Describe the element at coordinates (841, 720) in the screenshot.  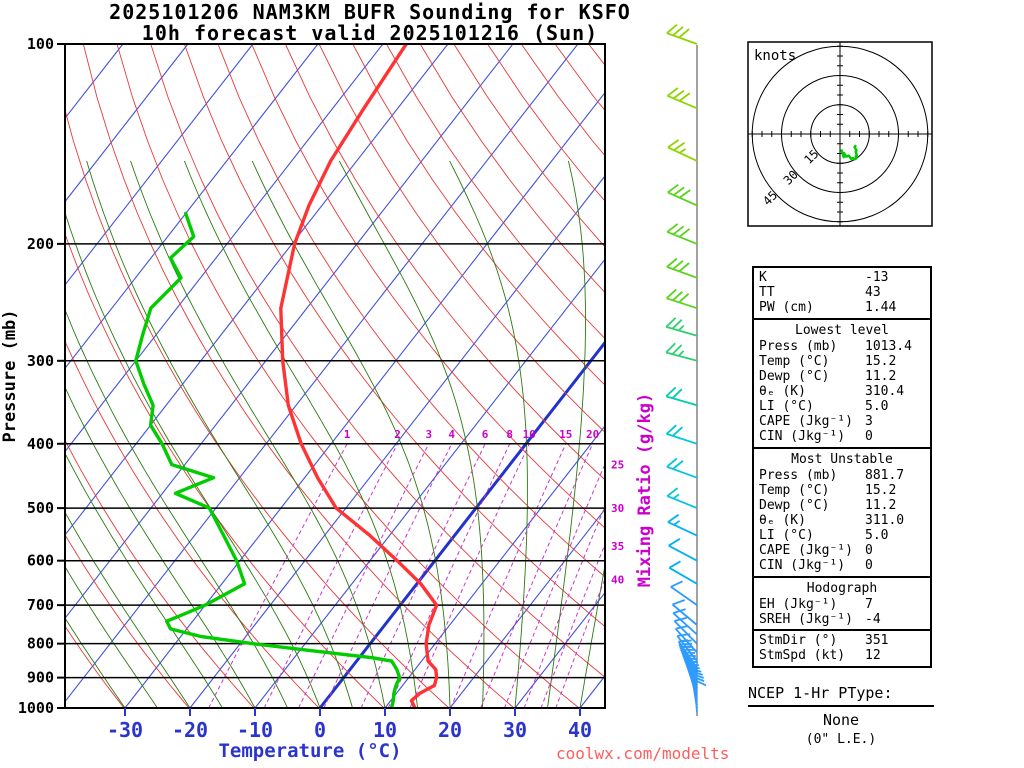
I see `ptype-value: None` at that location.